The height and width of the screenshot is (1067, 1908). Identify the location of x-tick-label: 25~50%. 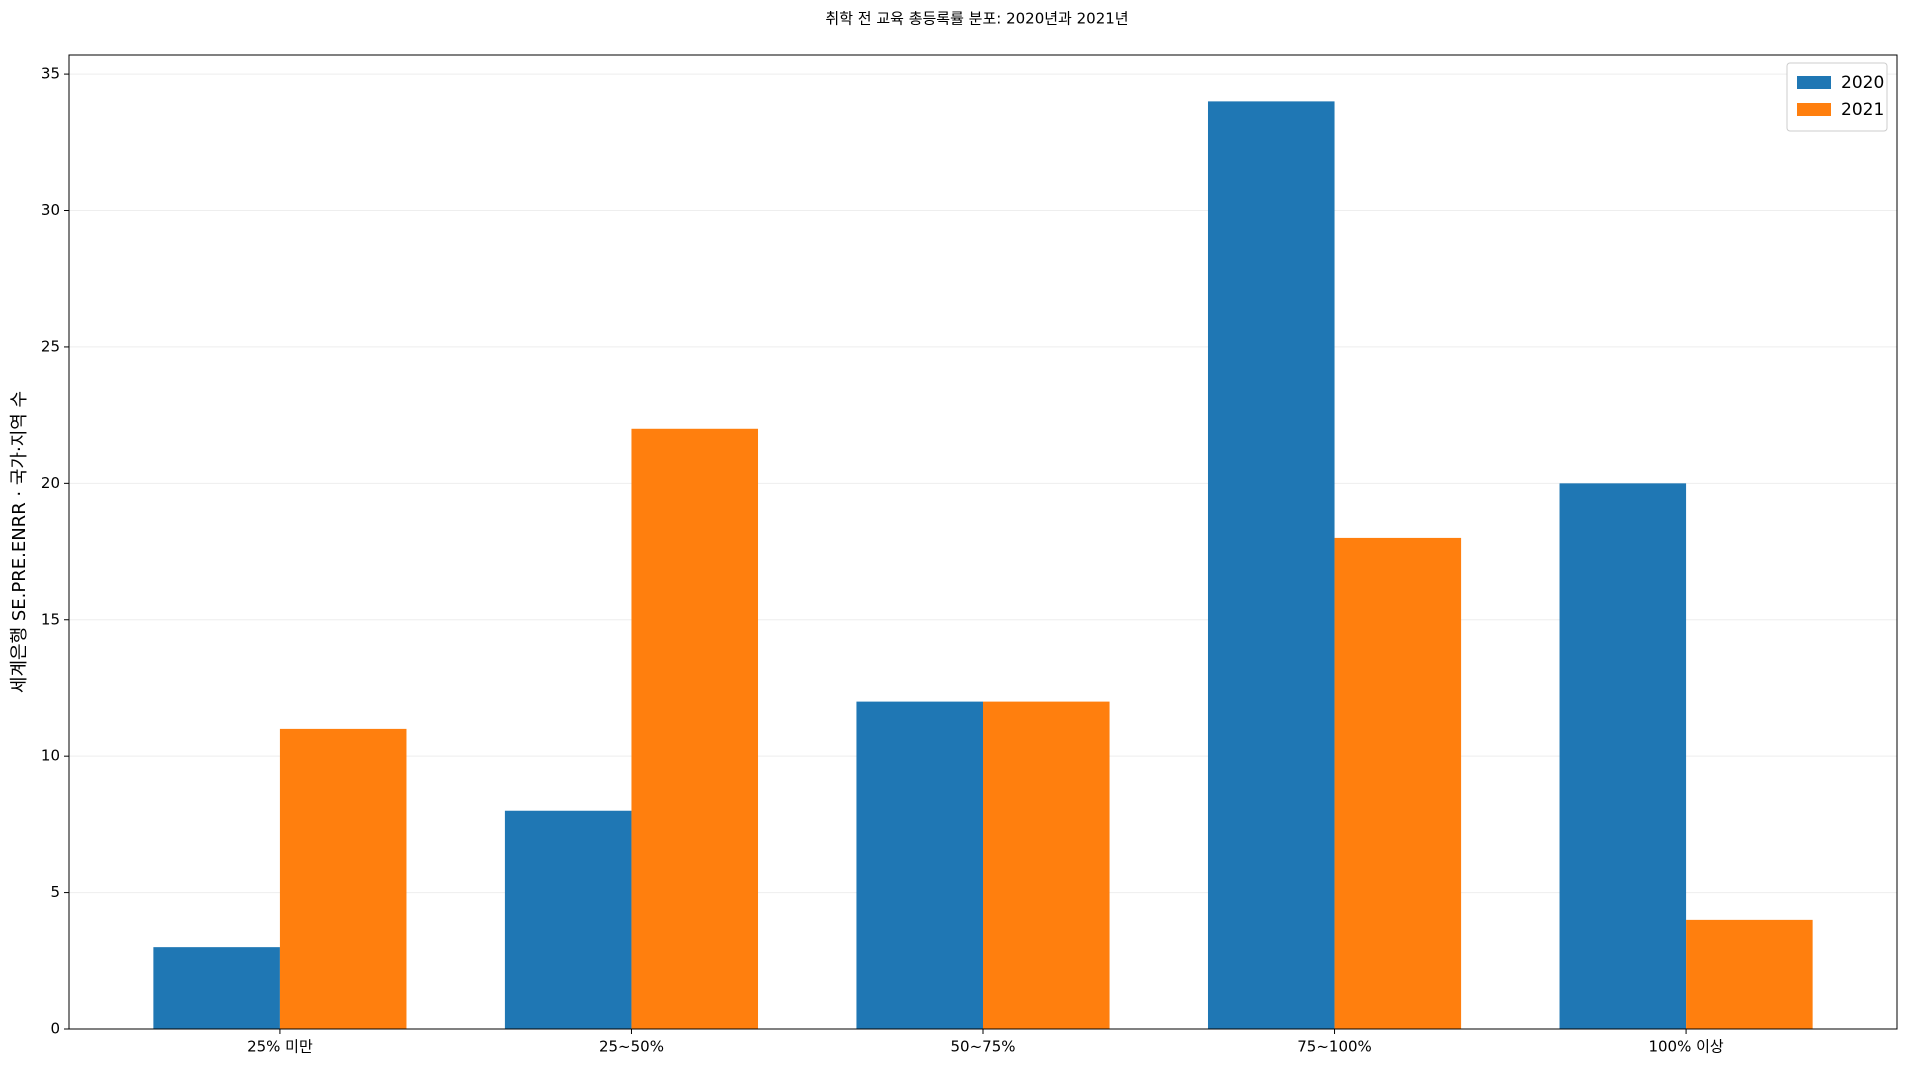
(631, 1047).